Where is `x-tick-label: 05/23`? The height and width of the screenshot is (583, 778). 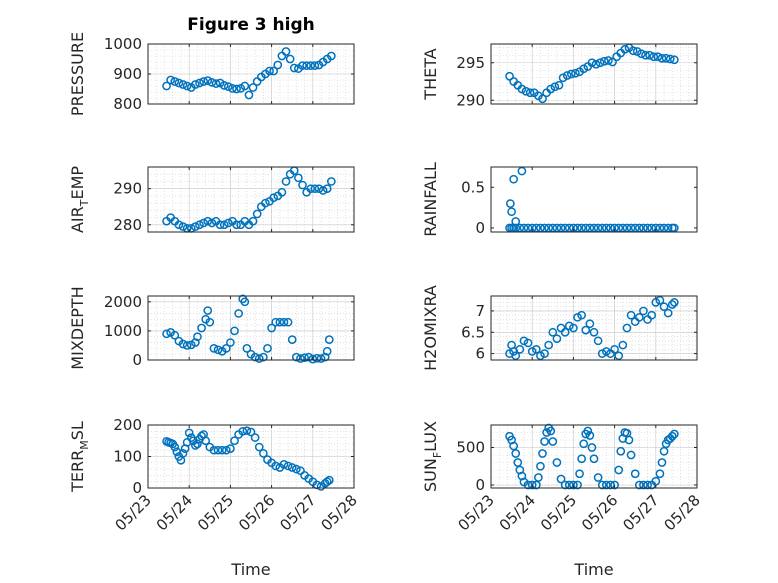 x-tick-label: 05/23 is located at coordinates (133, 512).